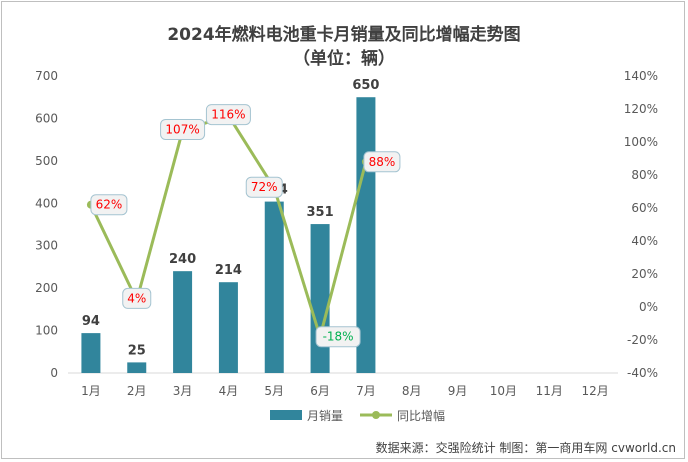 The width and height of the screenshot is (688, 462). I want to click on y-right-tick-label: 40%, so click(644, 241).